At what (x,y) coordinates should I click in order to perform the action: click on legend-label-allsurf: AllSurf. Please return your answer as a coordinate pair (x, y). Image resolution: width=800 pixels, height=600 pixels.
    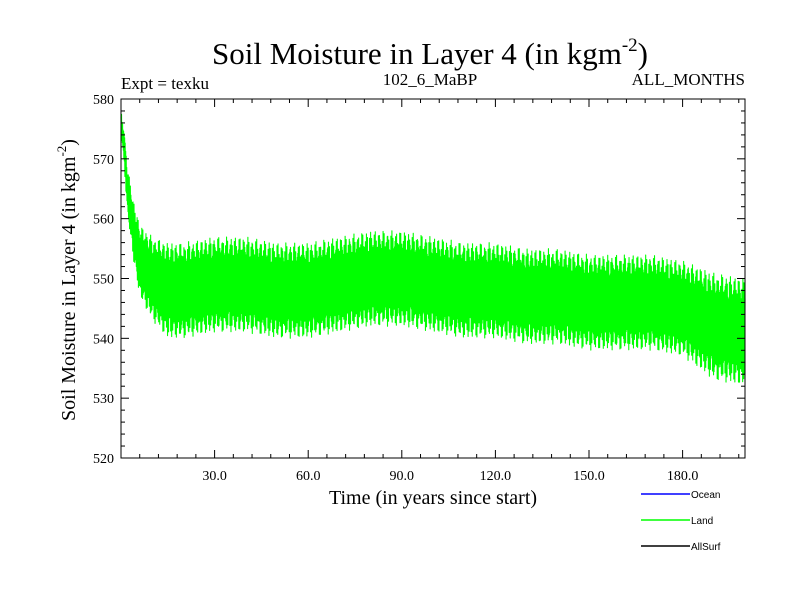
    Looking at the image, I should click on (706, 547).